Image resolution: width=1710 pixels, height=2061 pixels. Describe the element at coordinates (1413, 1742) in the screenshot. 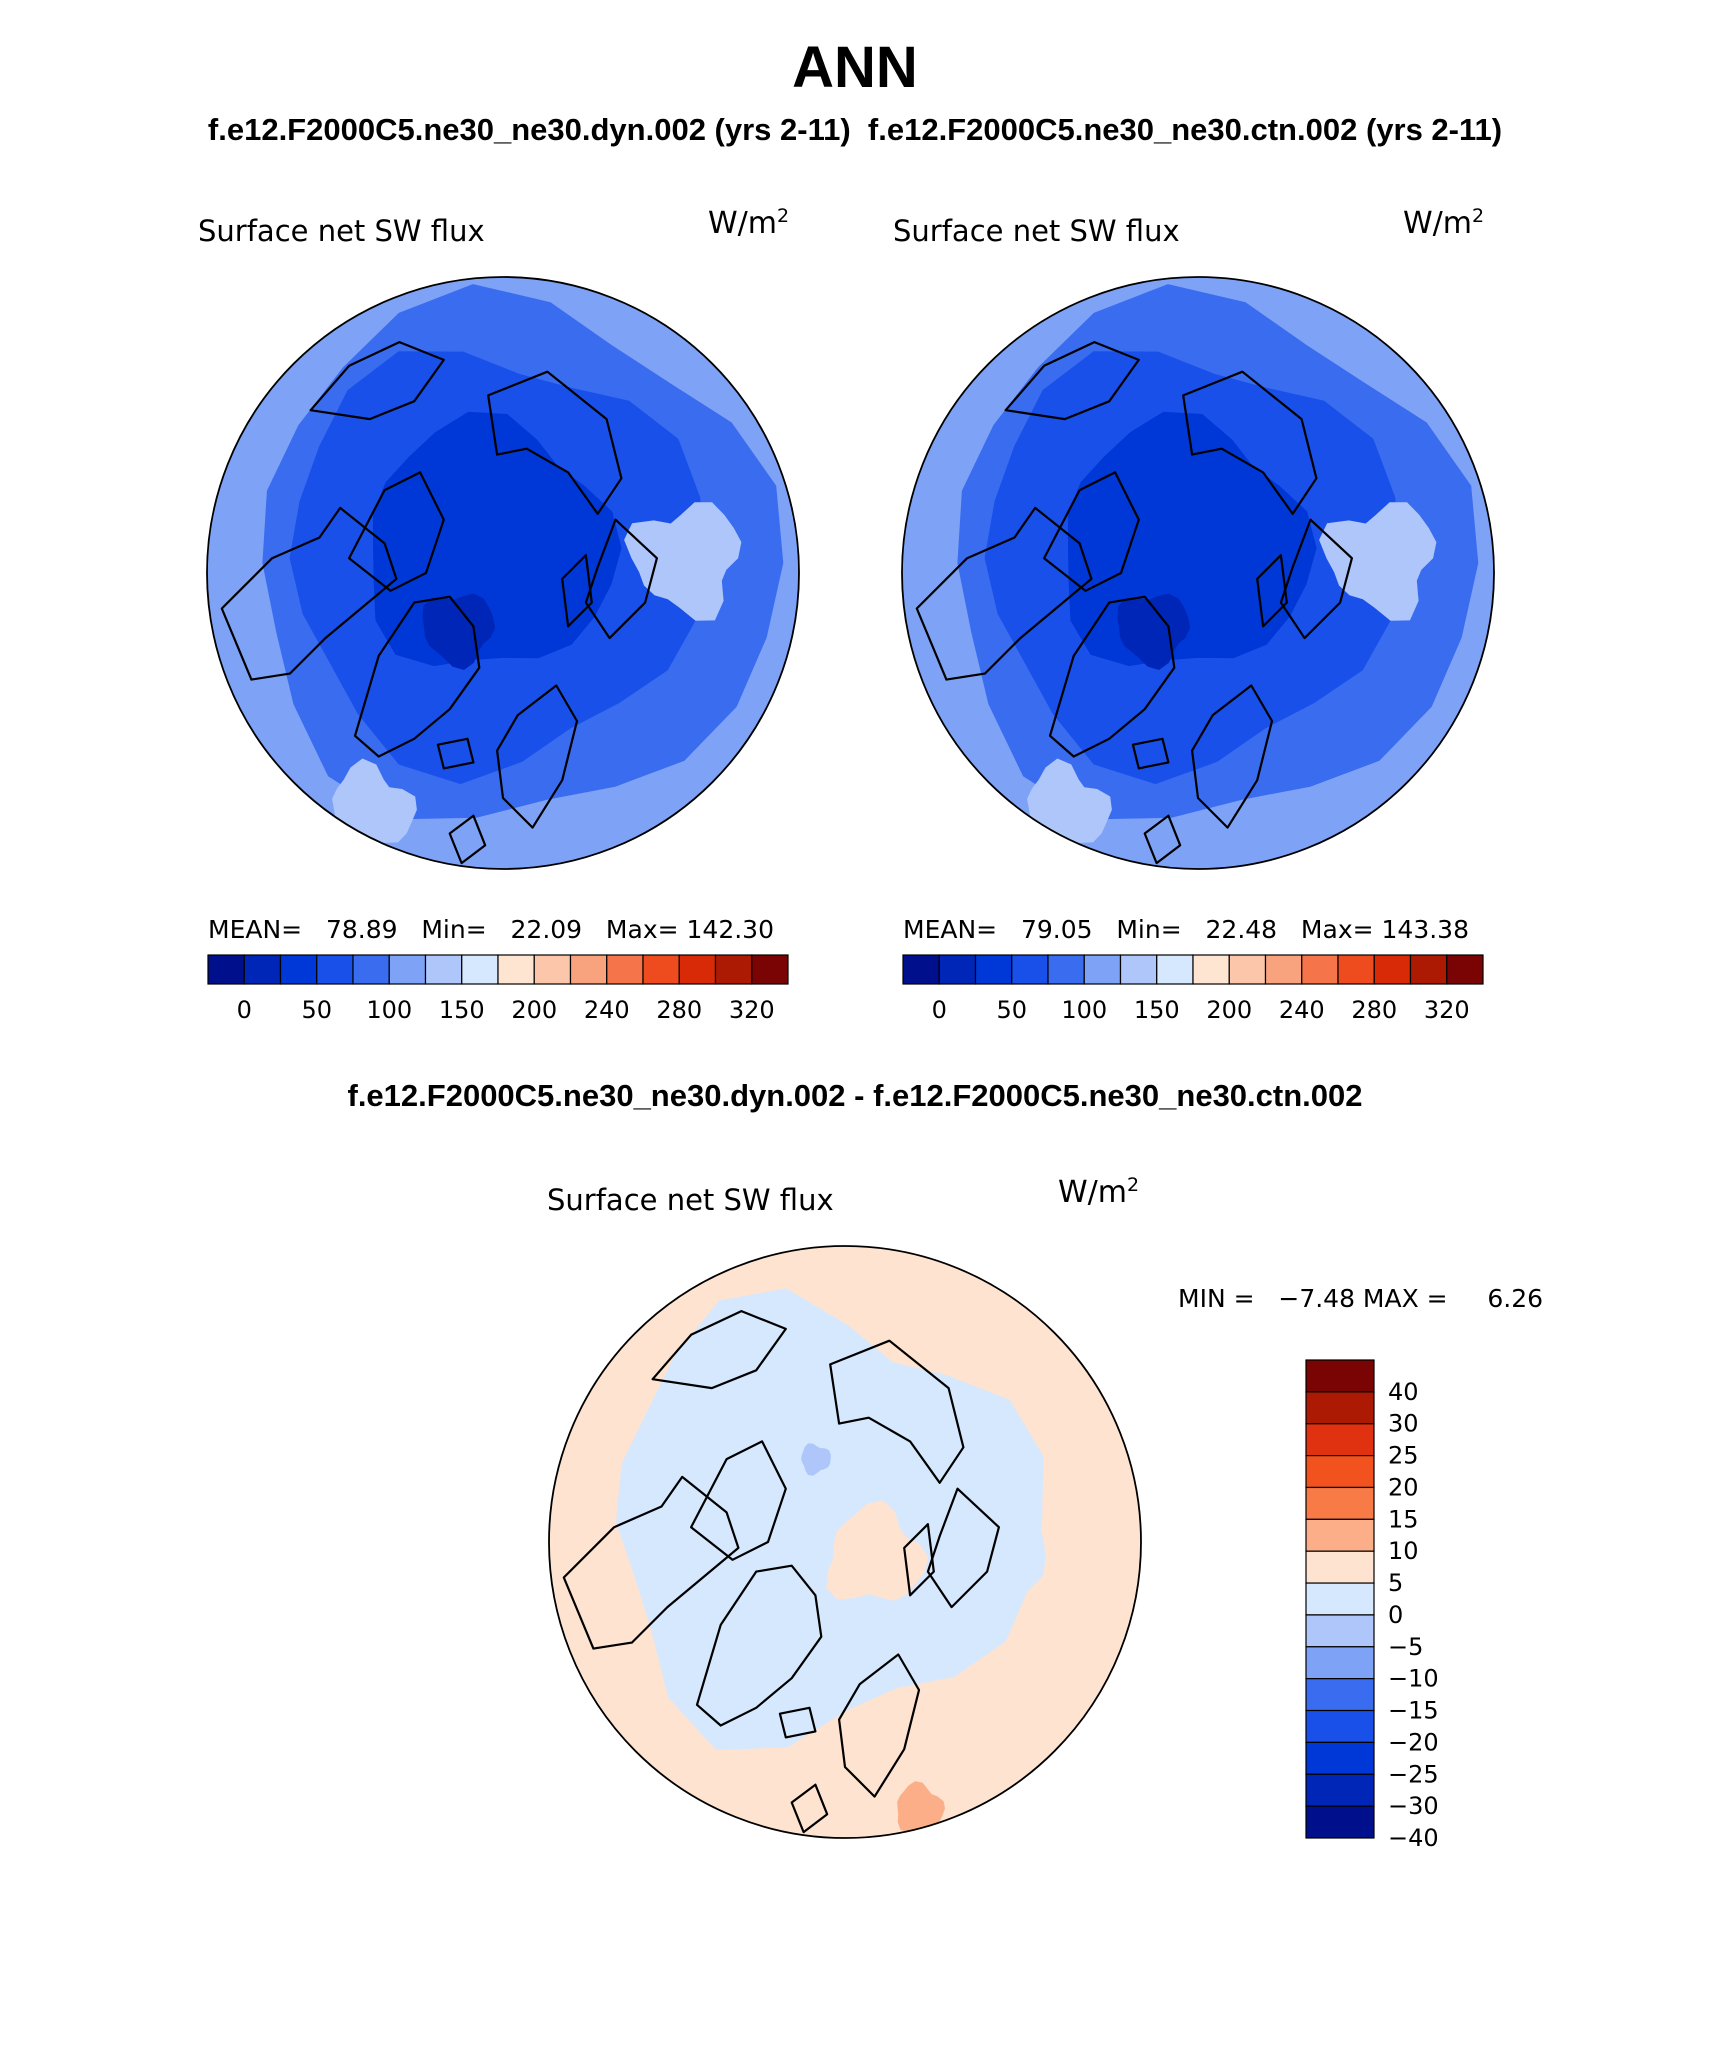

I see `colorbar-tick-label: −20` at that location.